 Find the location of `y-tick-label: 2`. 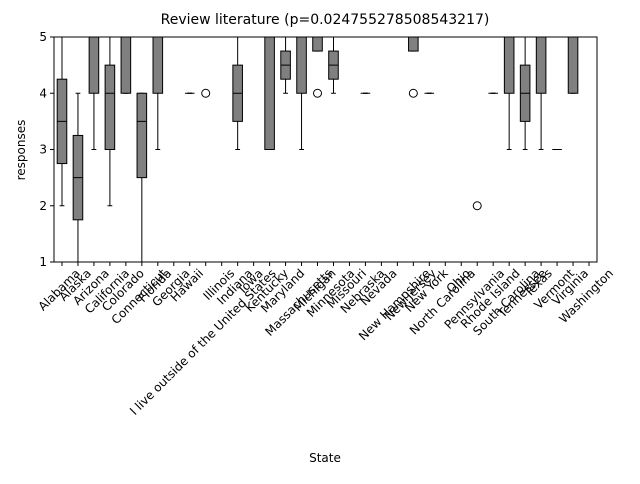

y-tick-label: 2 is located at coordinates (43, 206).